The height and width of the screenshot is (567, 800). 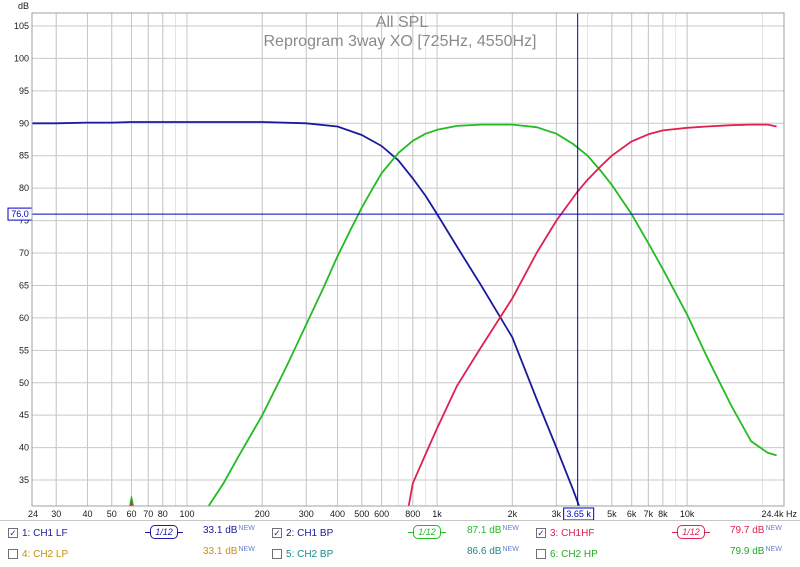 What do you see at coordinates (45, 533) in the screenshot?
I see `ch1-lf-label: 1: CH1 LF` at bounding box center [45, 533].